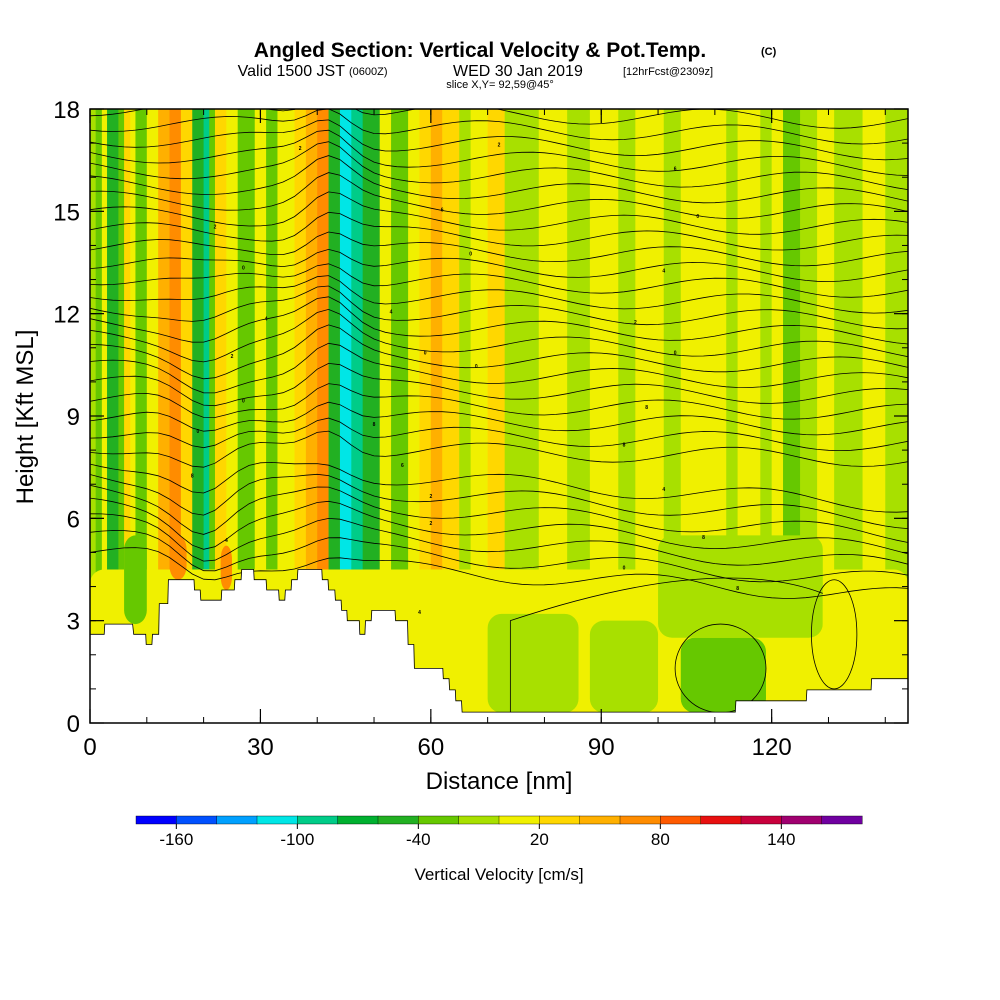 This screenshot has height=1000, width=1000. Describe the element at coordinates (89, 747) in the screenshot. I see `x-tick-label: 0` at that location.